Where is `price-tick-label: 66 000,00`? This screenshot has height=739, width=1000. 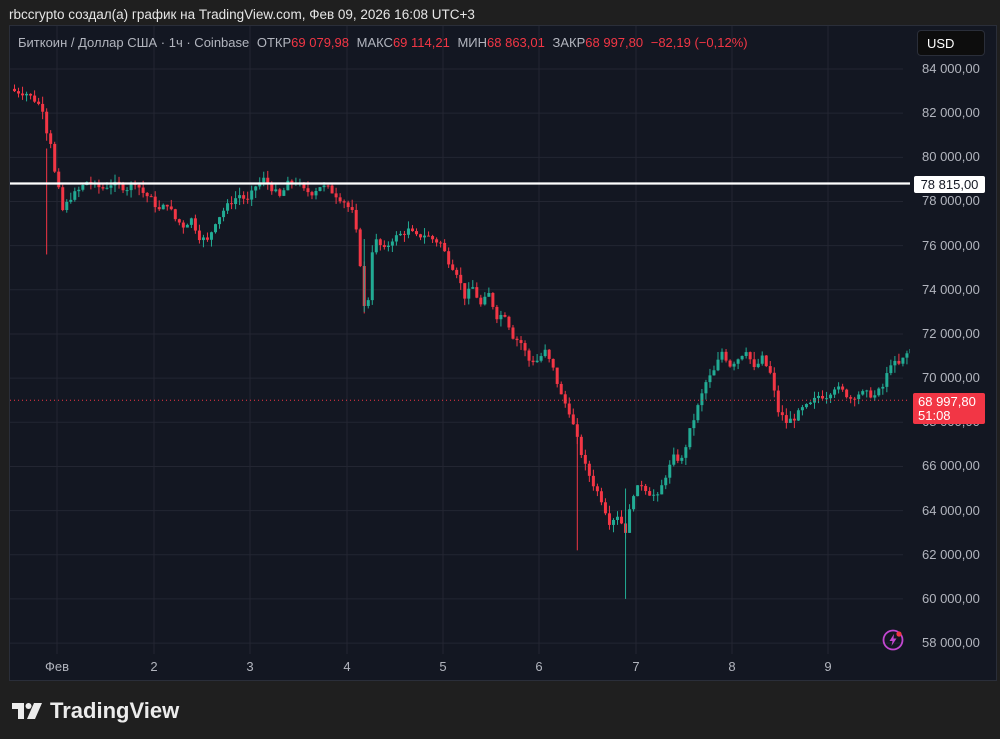 price-tick-label: 66 000,00 is located at coordinates (951, 466).